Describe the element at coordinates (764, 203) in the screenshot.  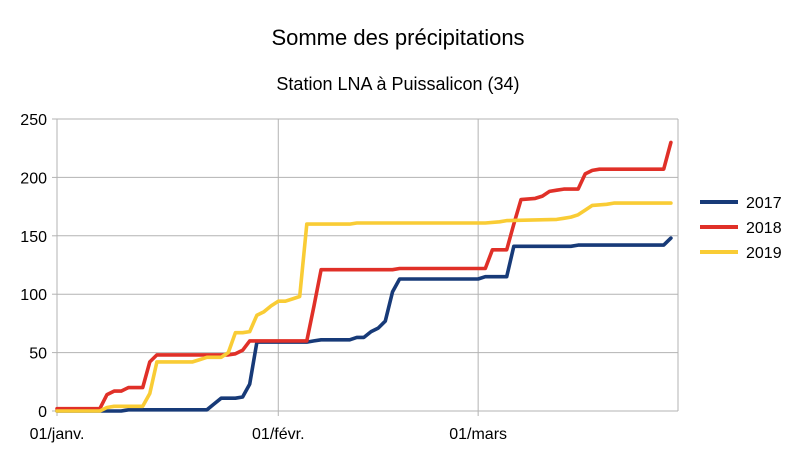
I see `legend-label-2017: 2017` at that location.